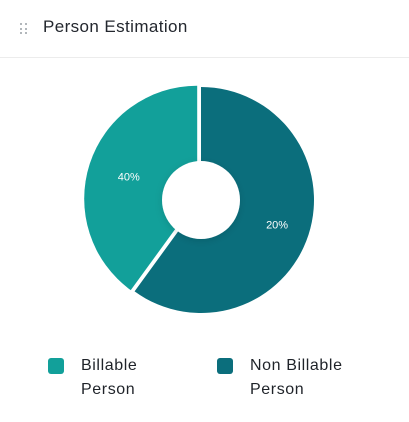 This screenshot has width=409, height=422. I want to click on card-title: Person Estimation, so click(115, 26).